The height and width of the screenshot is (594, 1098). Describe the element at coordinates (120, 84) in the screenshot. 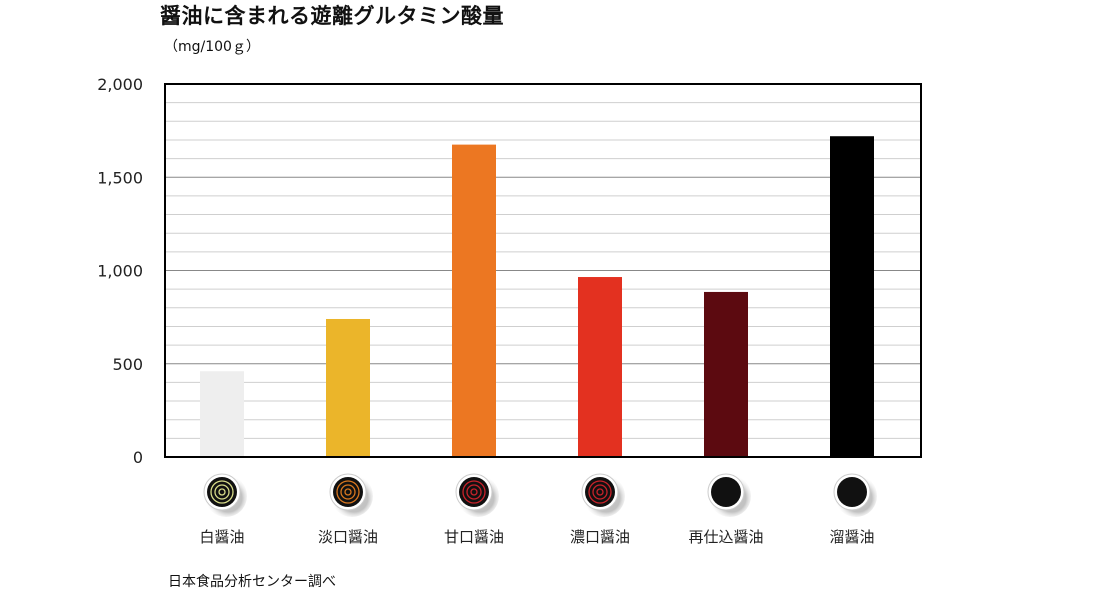

I see `y-tick-label: 2,000` at that location.